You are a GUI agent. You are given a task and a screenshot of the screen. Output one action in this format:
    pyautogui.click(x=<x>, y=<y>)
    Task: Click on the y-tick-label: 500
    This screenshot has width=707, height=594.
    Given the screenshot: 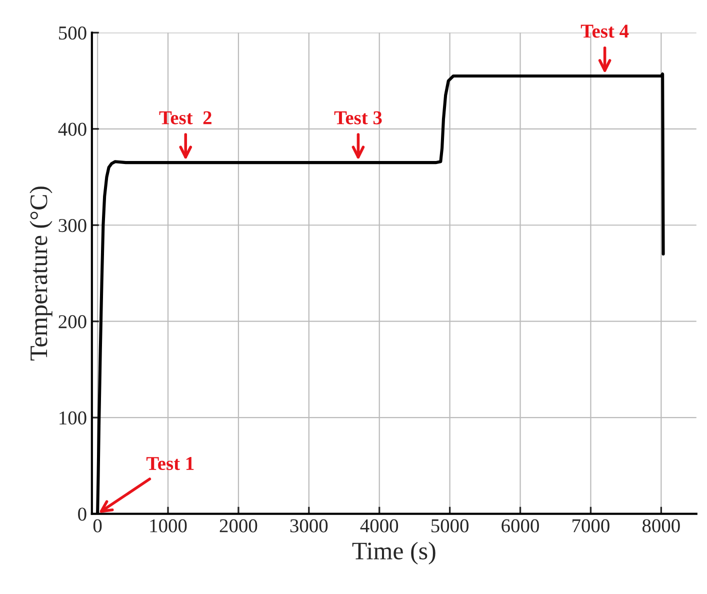 What is the action you would take?
    pyautogui.click(x=72, y=33)
    